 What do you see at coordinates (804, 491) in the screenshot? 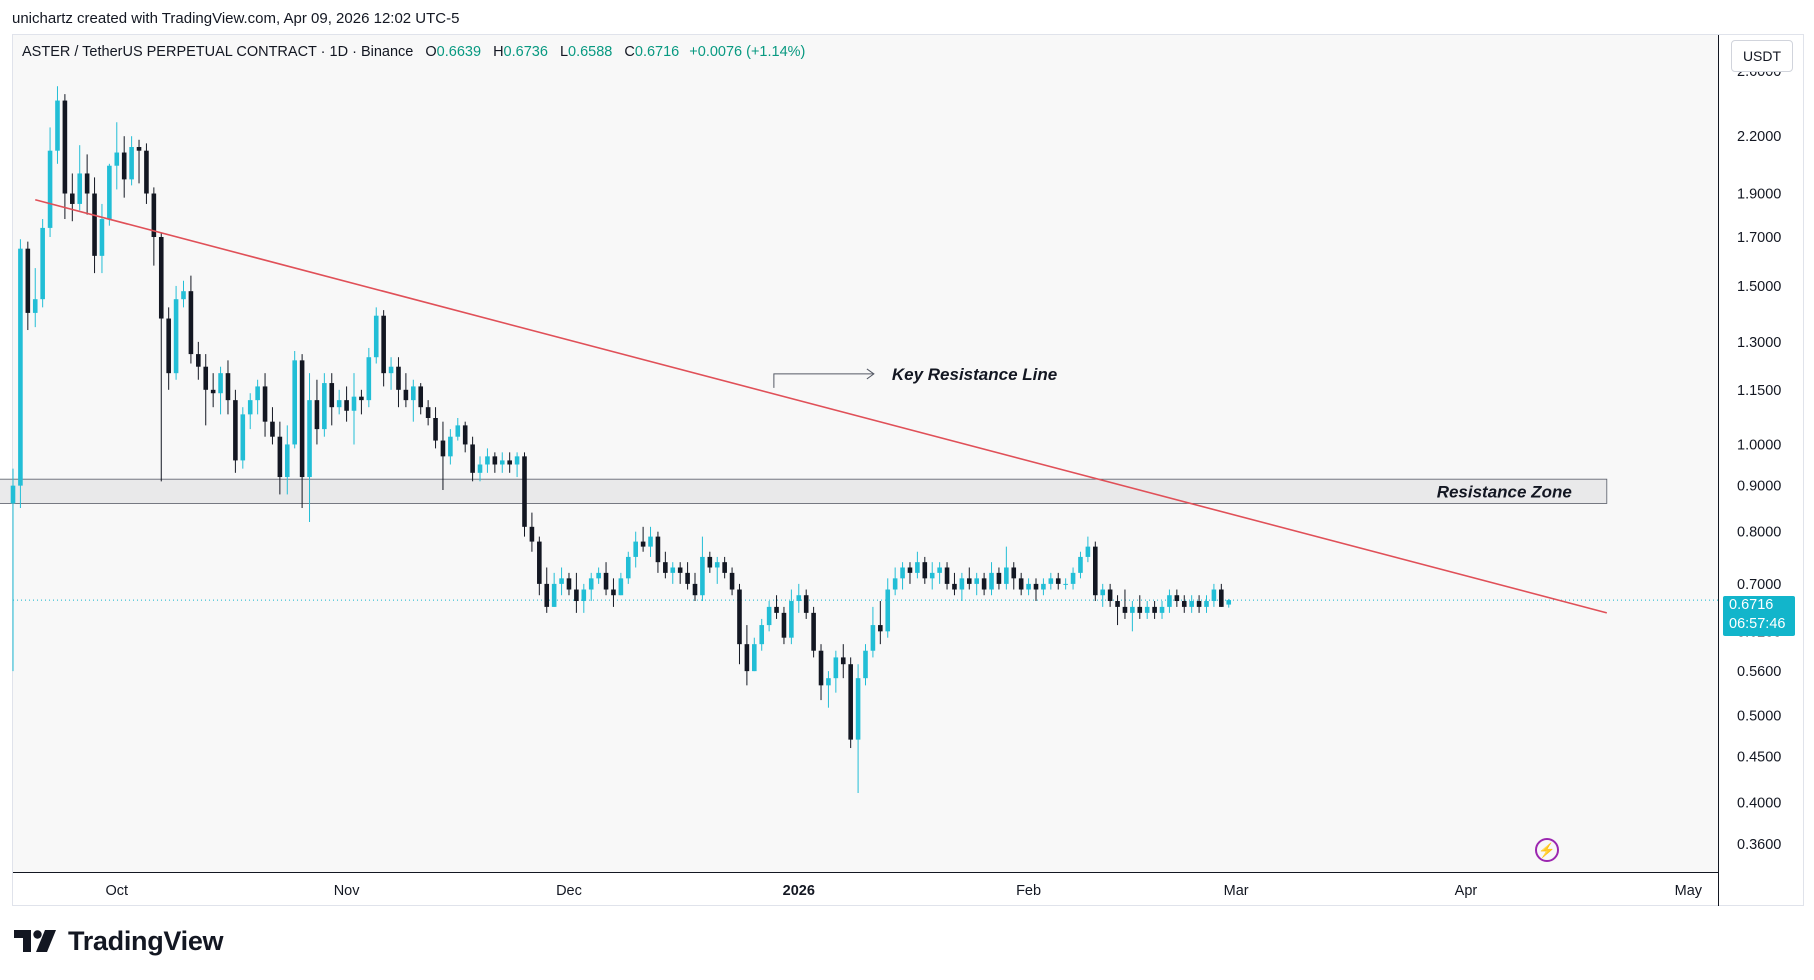
I see `resistance-zone` at bounding box center [804, 491].